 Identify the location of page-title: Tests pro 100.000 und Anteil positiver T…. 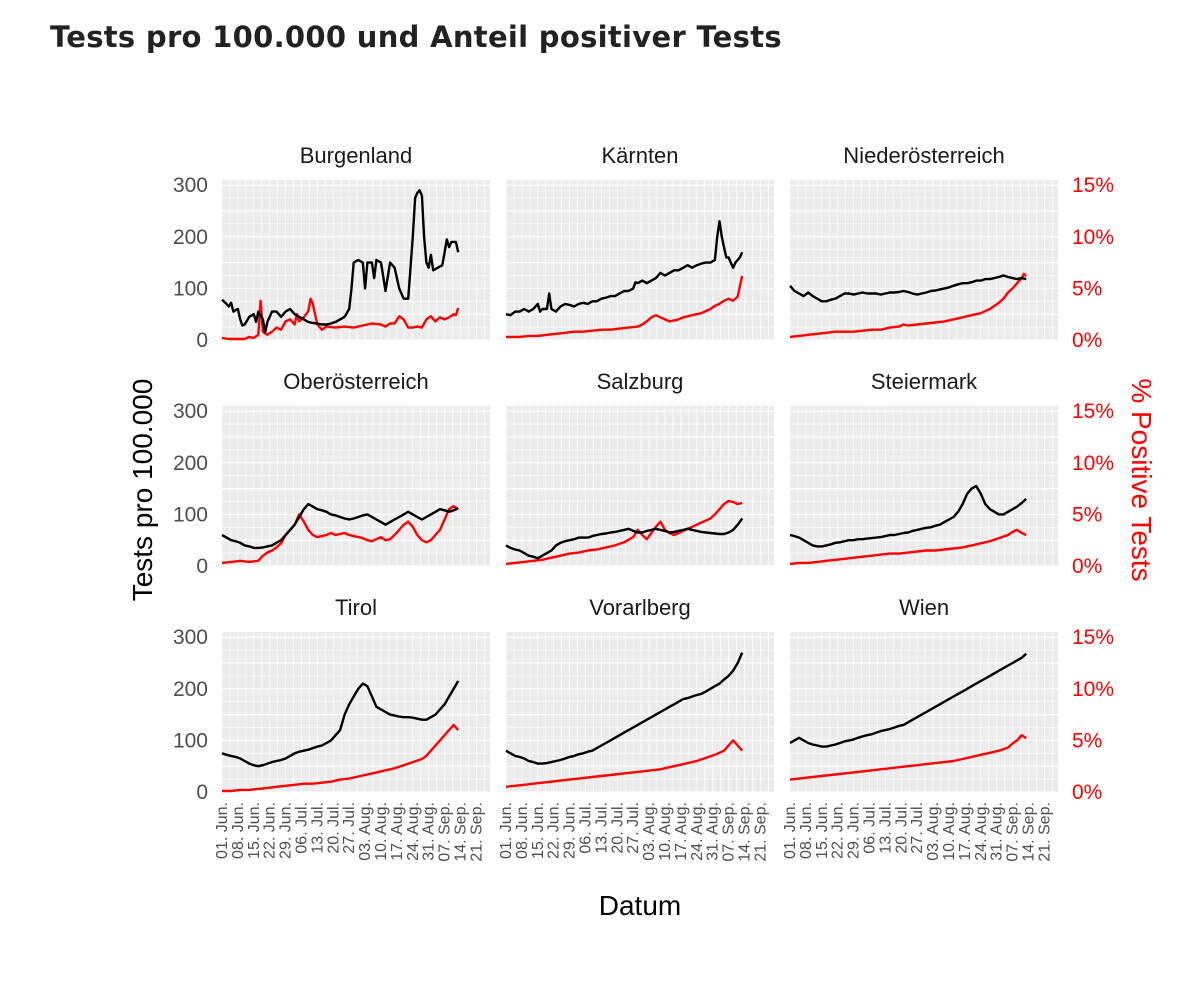
(416, 37).